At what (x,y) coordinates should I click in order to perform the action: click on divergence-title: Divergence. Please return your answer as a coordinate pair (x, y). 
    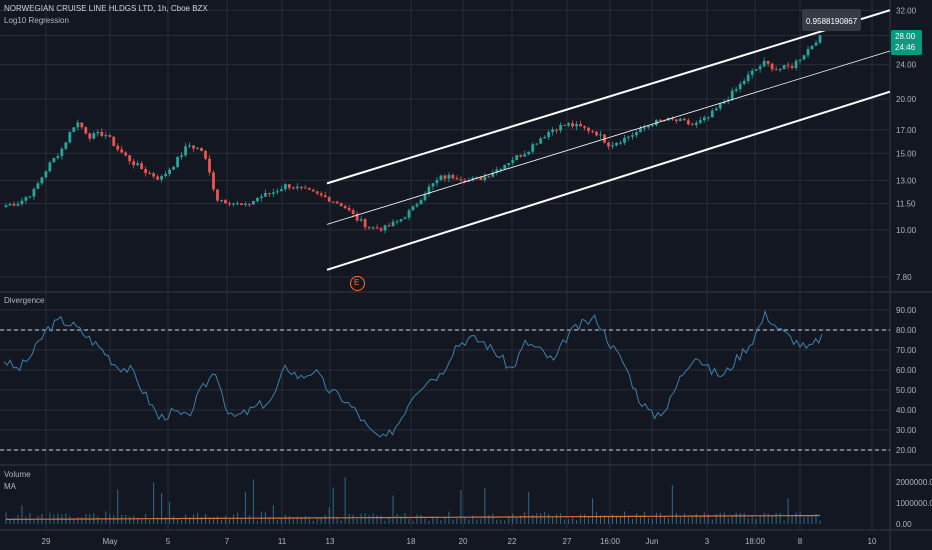
    Looking at the image, I should click on (24, 300).